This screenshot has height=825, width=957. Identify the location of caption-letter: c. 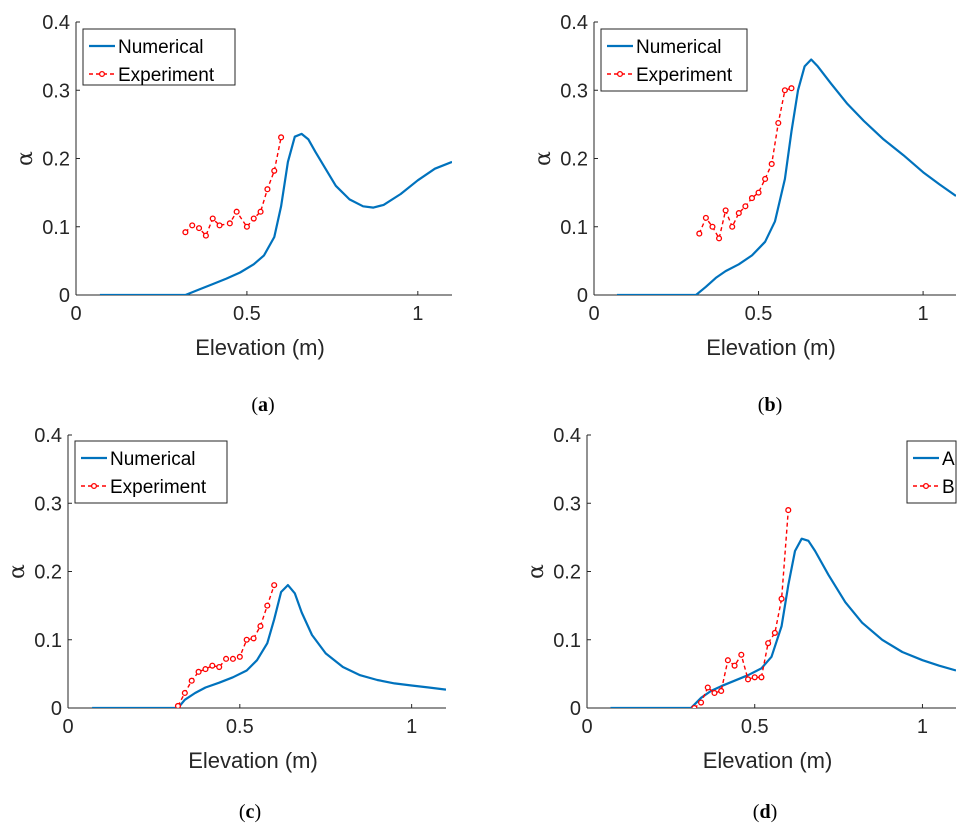
(250, 812).